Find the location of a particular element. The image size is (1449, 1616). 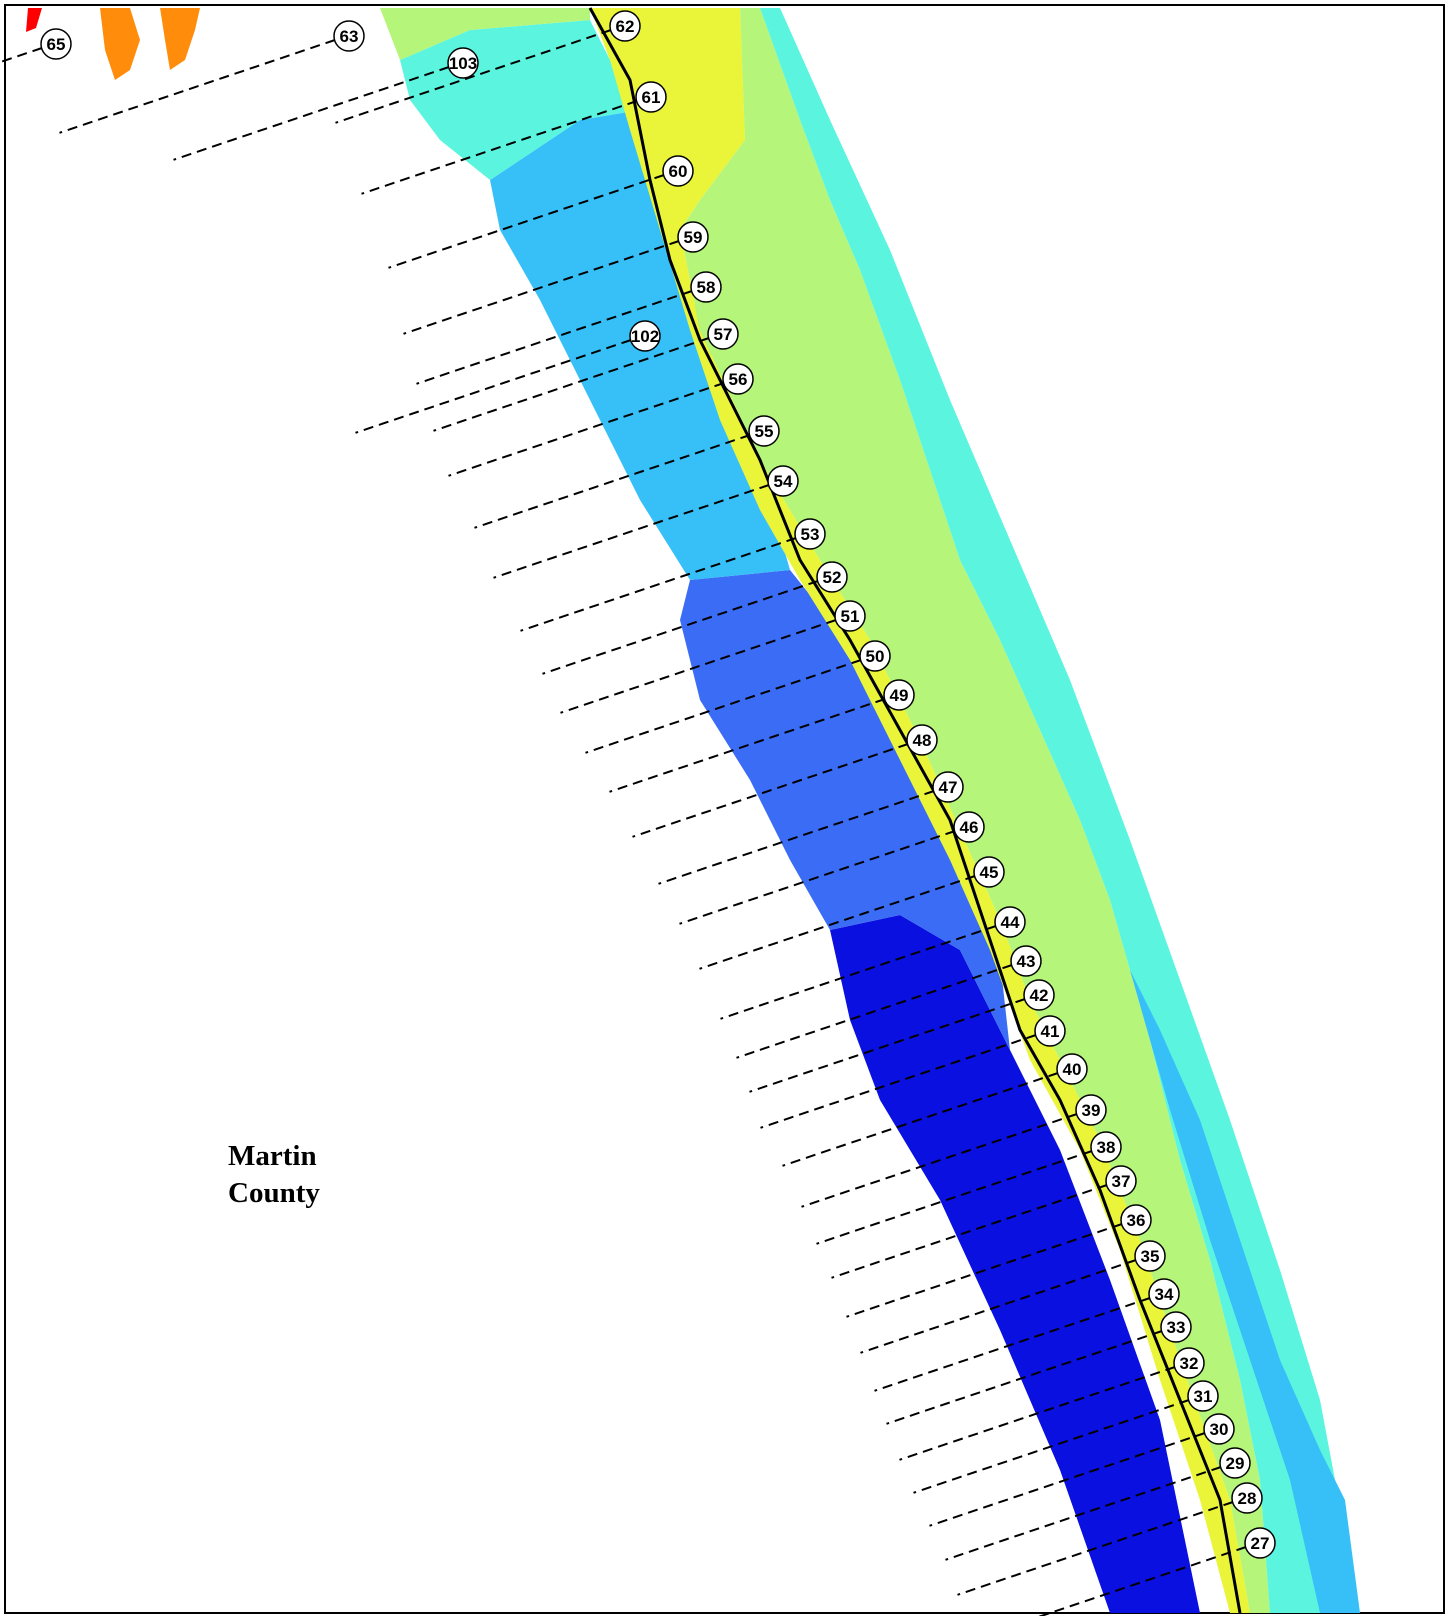

marker-label-43: 43 is located at coordinates (1026, 961).